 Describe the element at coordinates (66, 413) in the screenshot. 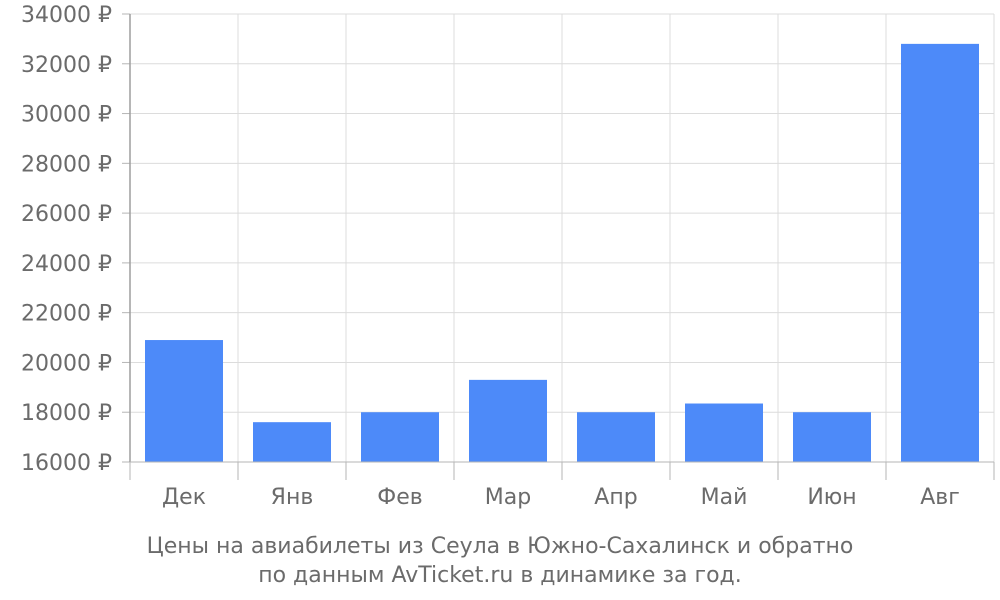

I see `y-tick-label: 18000 ₽` at that location.